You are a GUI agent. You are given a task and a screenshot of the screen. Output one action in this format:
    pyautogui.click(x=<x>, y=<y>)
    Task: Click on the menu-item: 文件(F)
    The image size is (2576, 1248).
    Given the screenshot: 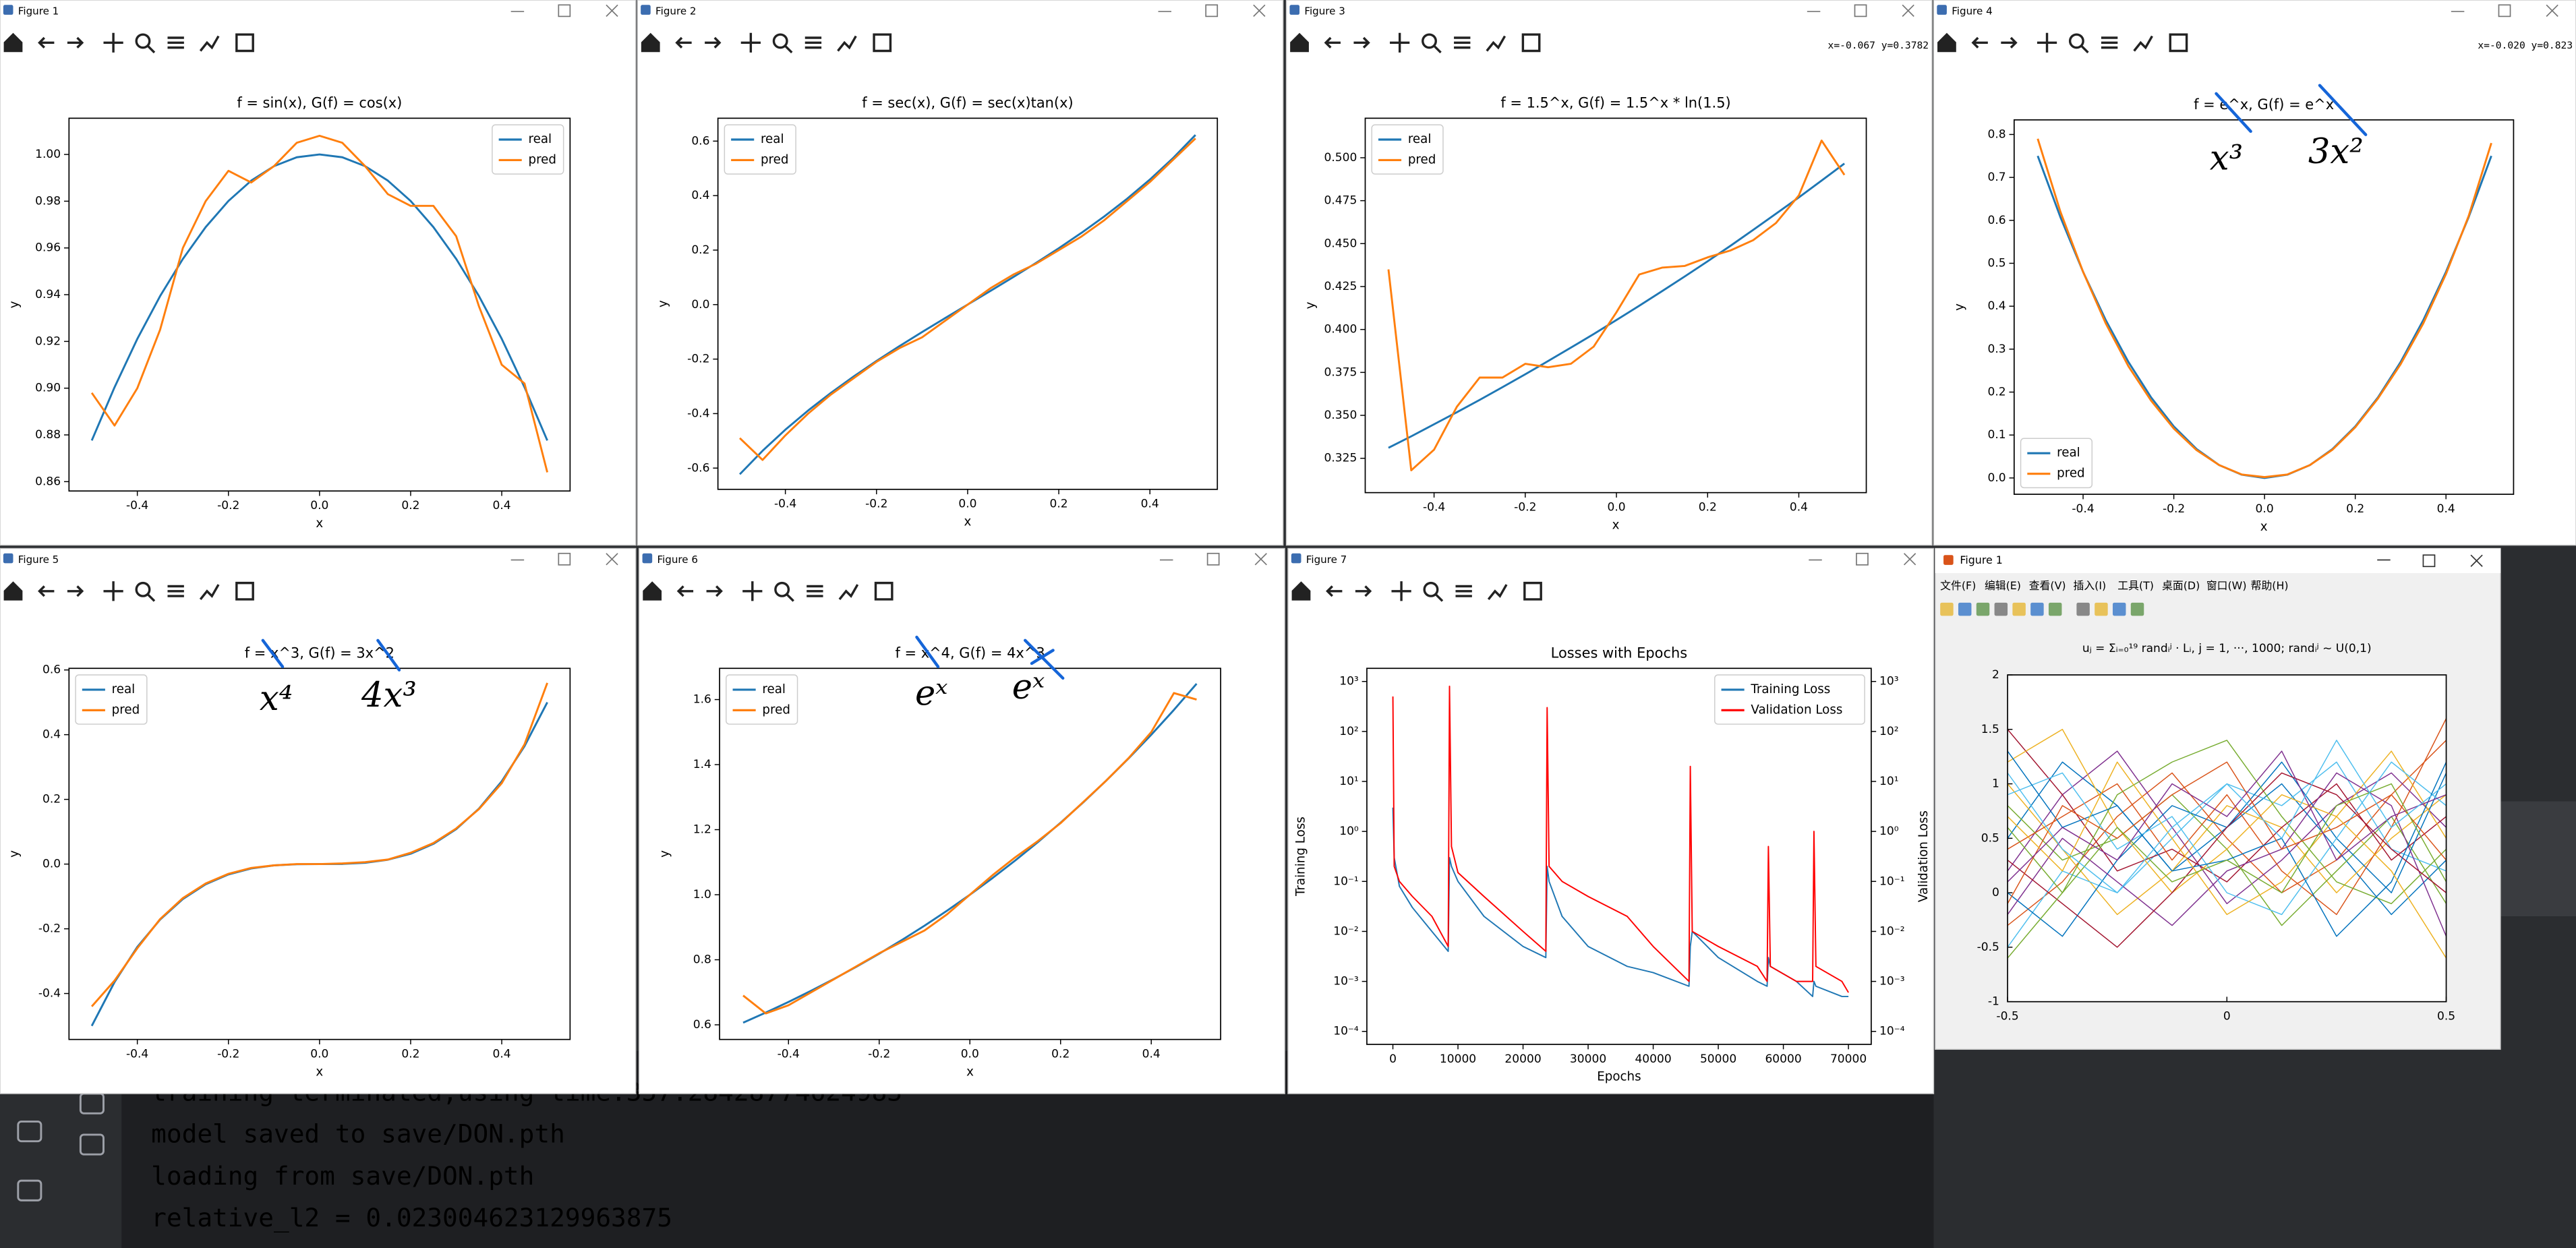 What is the action you would take?
    pyautogui.click(x=1958, y=585)
    